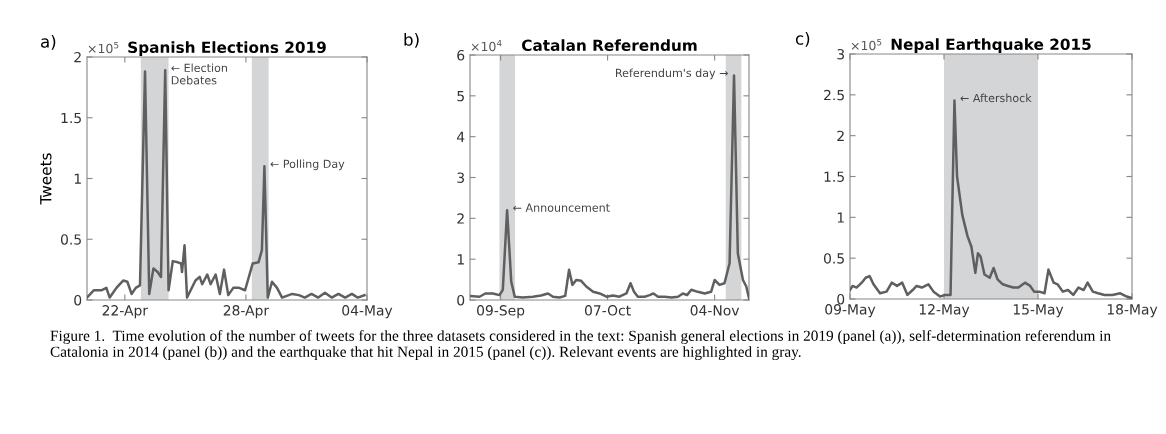  What do you see at coordinates (199, 74) in the screenshot?
I see `annotation: ← Election Debates` at bounding box center [199, 74].